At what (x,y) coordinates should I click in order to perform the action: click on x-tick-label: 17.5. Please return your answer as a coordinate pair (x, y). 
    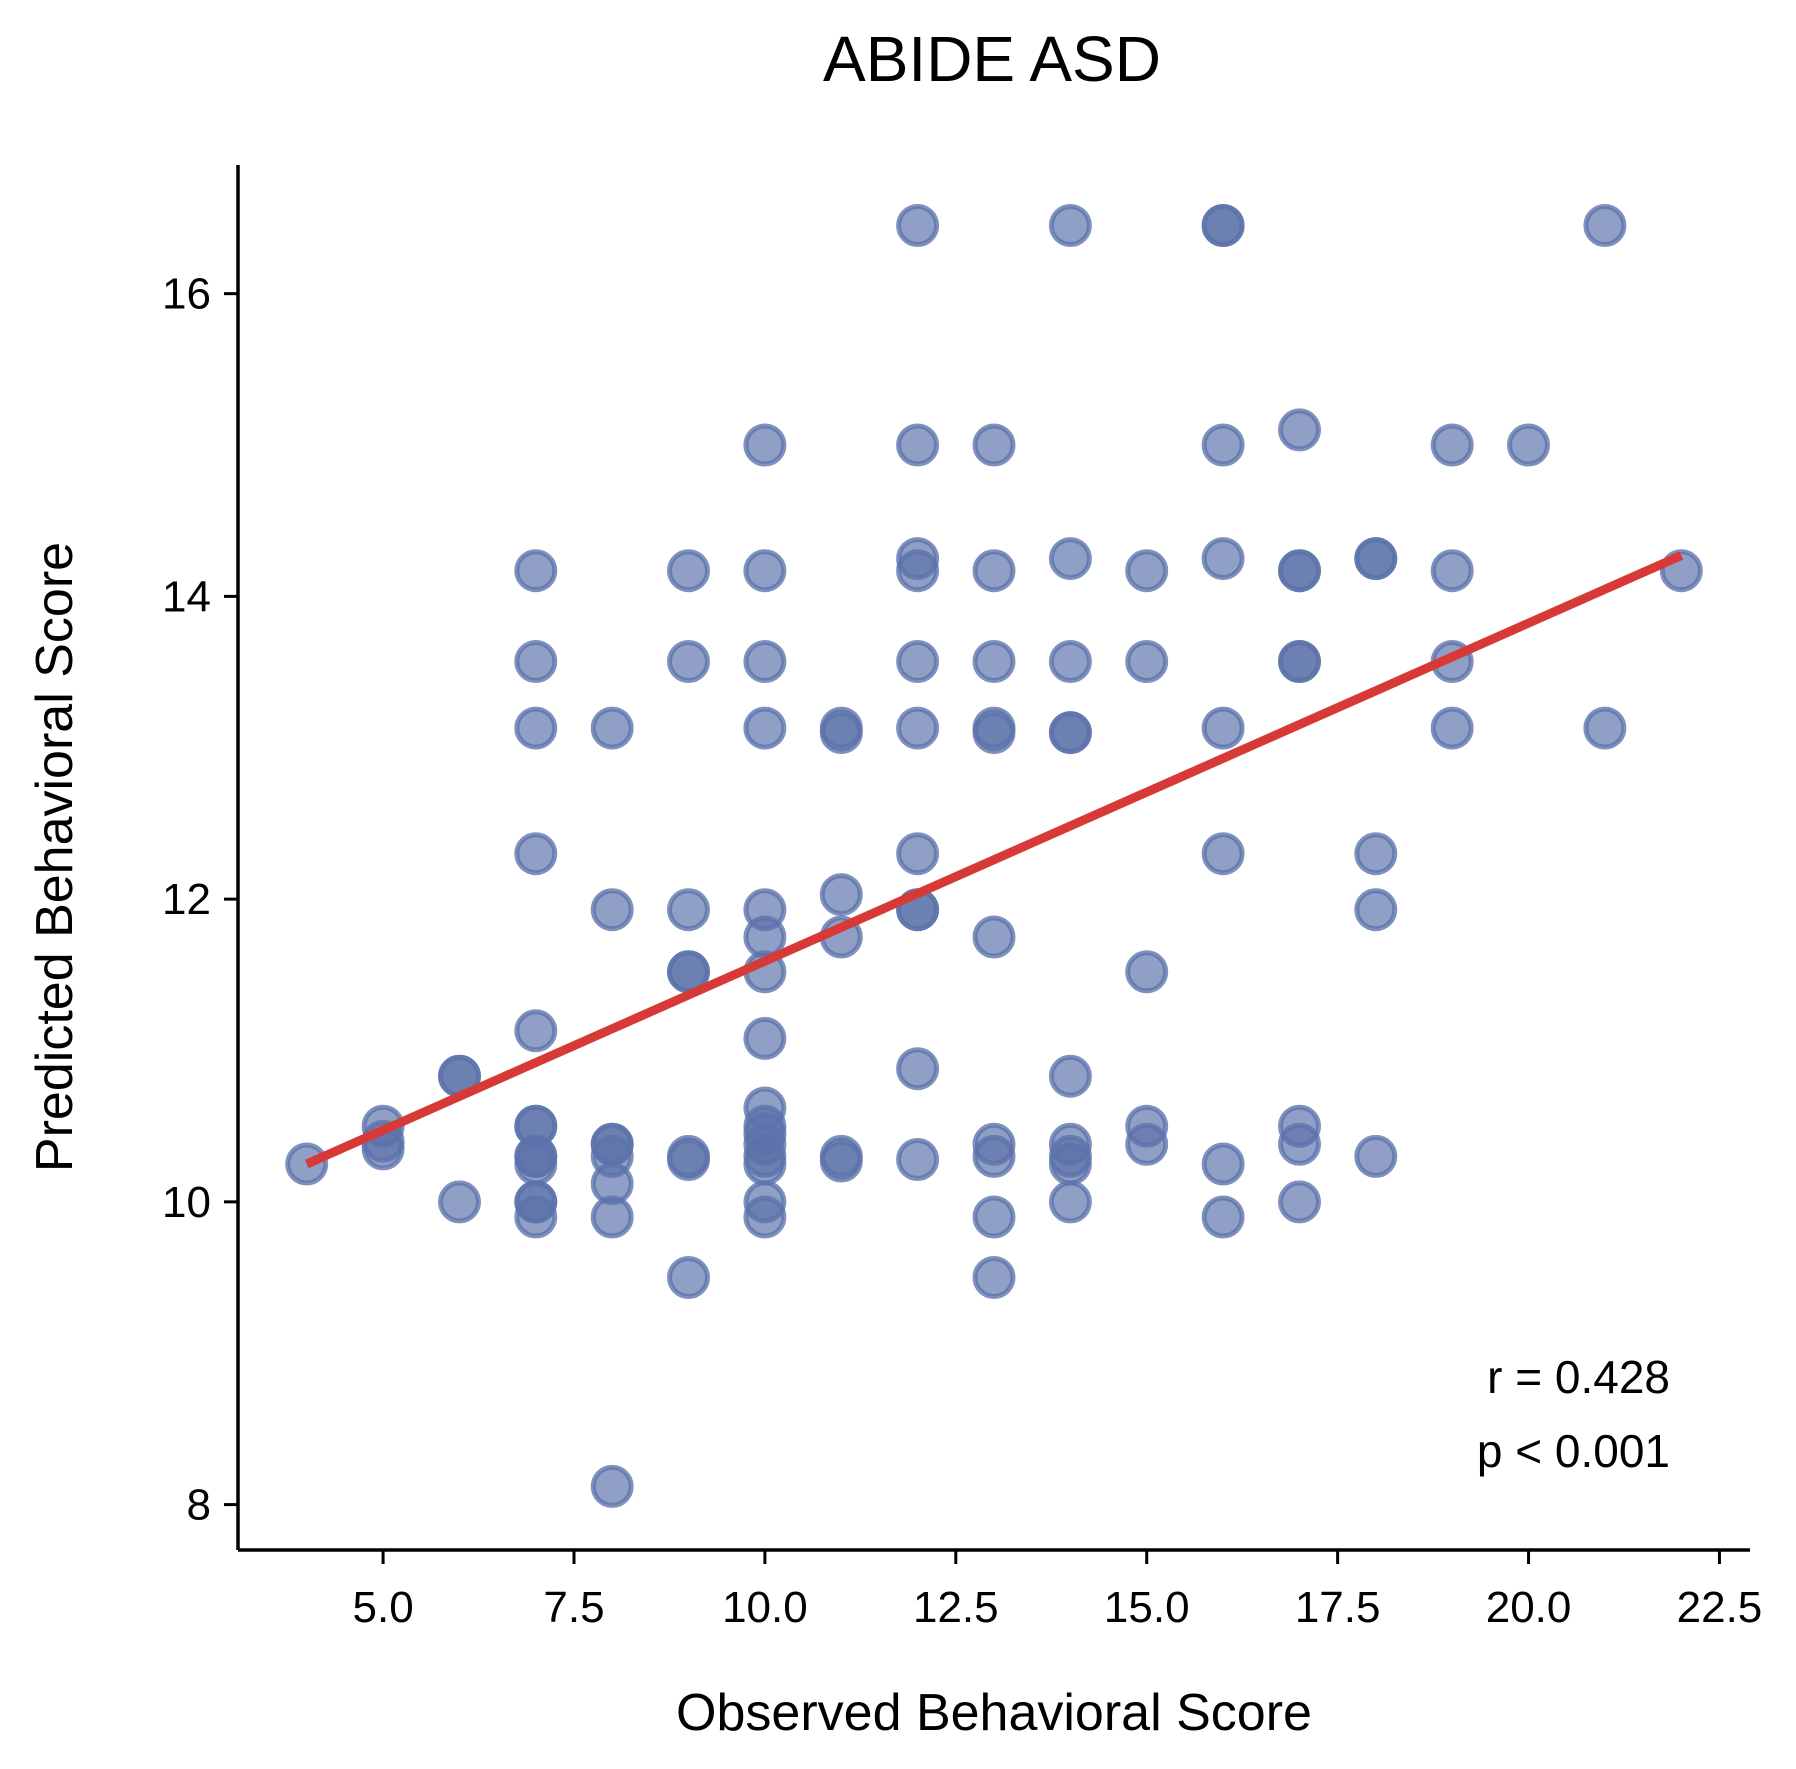
    Looking at the image, I should click on (1338, 1607).